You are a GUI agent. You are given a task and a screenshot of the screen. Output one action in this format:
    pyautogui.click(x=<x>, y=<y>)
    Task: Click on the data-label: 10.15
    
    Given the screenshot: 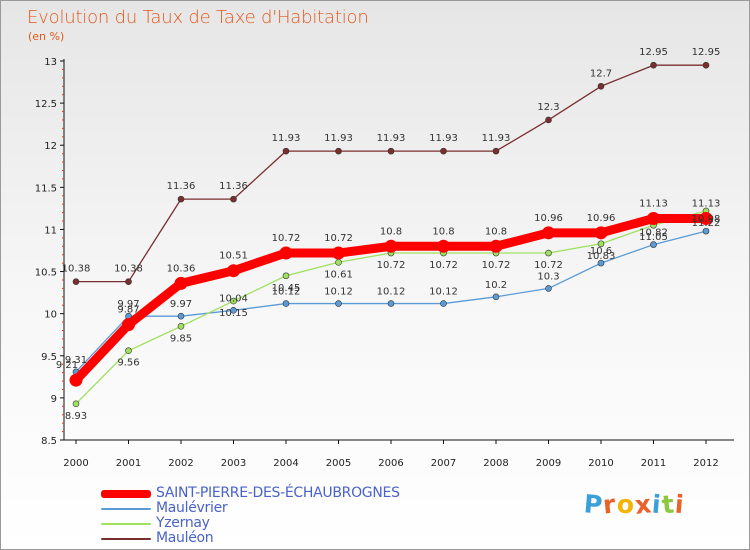 What is the action you would take?
    pyautogui.click(x=233, y=313)
    